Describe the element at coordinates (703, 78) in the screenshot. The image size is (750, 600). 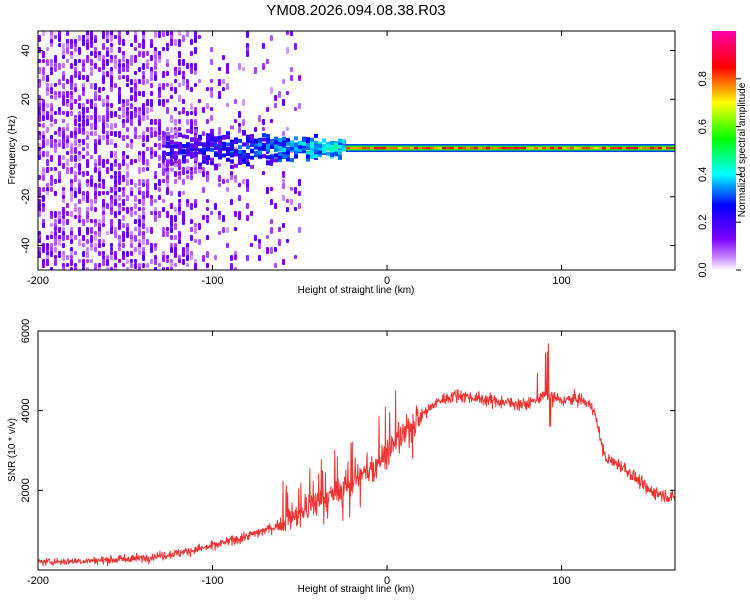
I see `colorbar-tick-label: 0.8` at that location.